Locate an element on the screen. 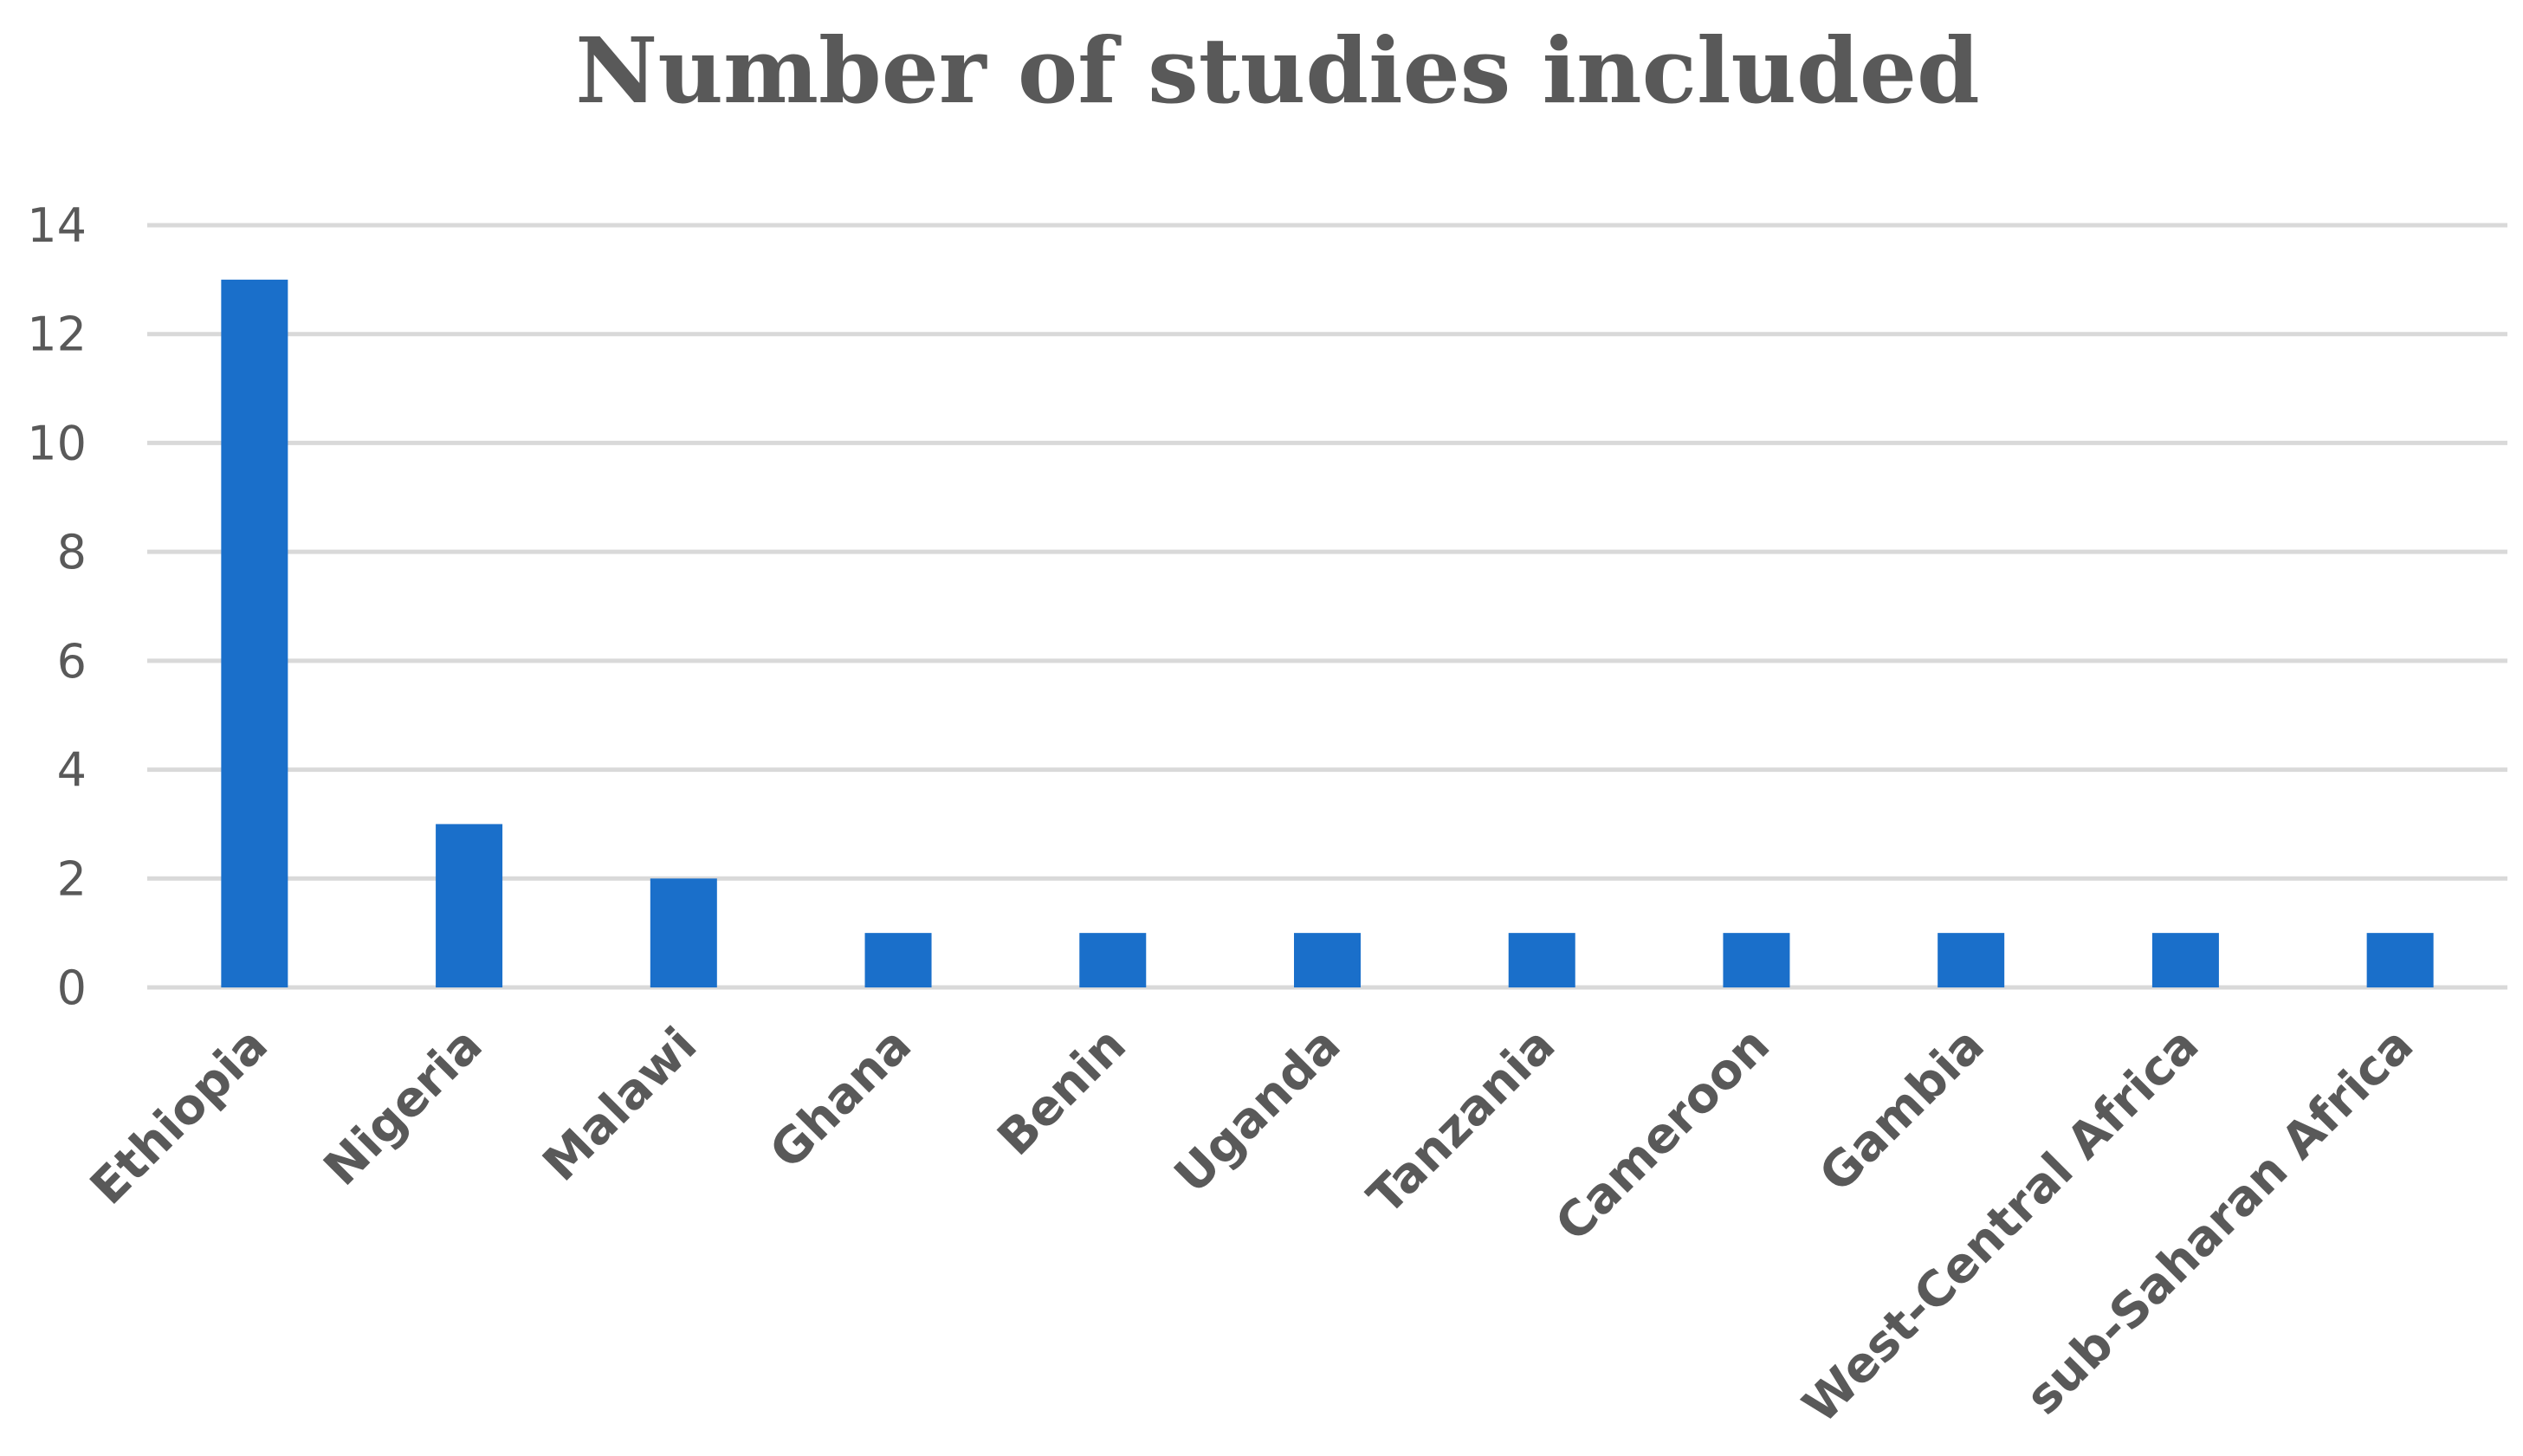  bar-malawi is located at coordinates (684, 932).